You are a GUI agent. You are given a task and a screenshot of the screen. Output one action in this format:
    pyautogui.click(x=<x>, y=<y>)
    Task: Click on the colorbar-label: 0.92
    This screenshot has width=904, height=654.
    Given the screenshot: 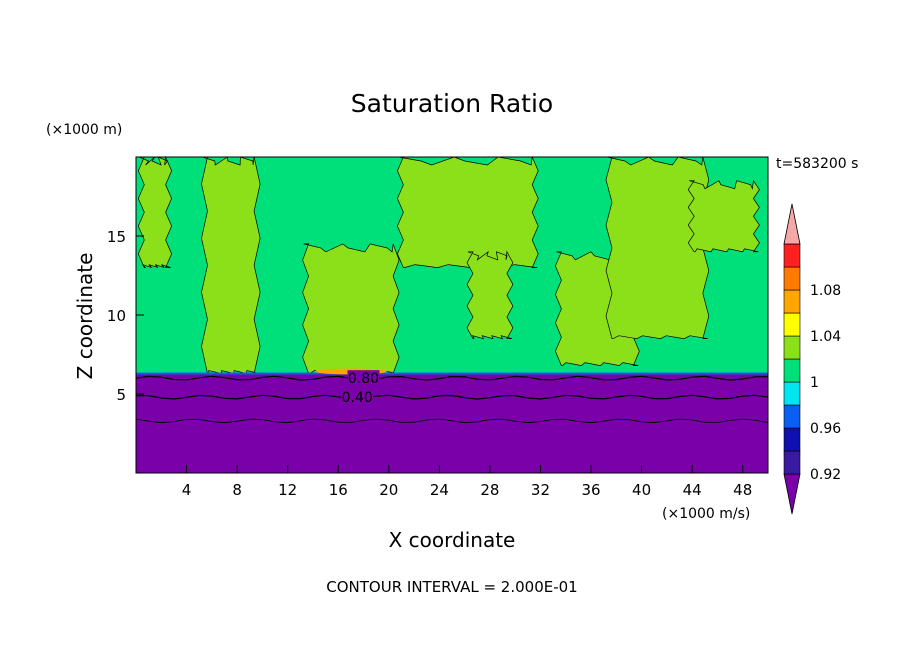 What is the action you would take?
    pyautogui.click(x=825, y=475)
    